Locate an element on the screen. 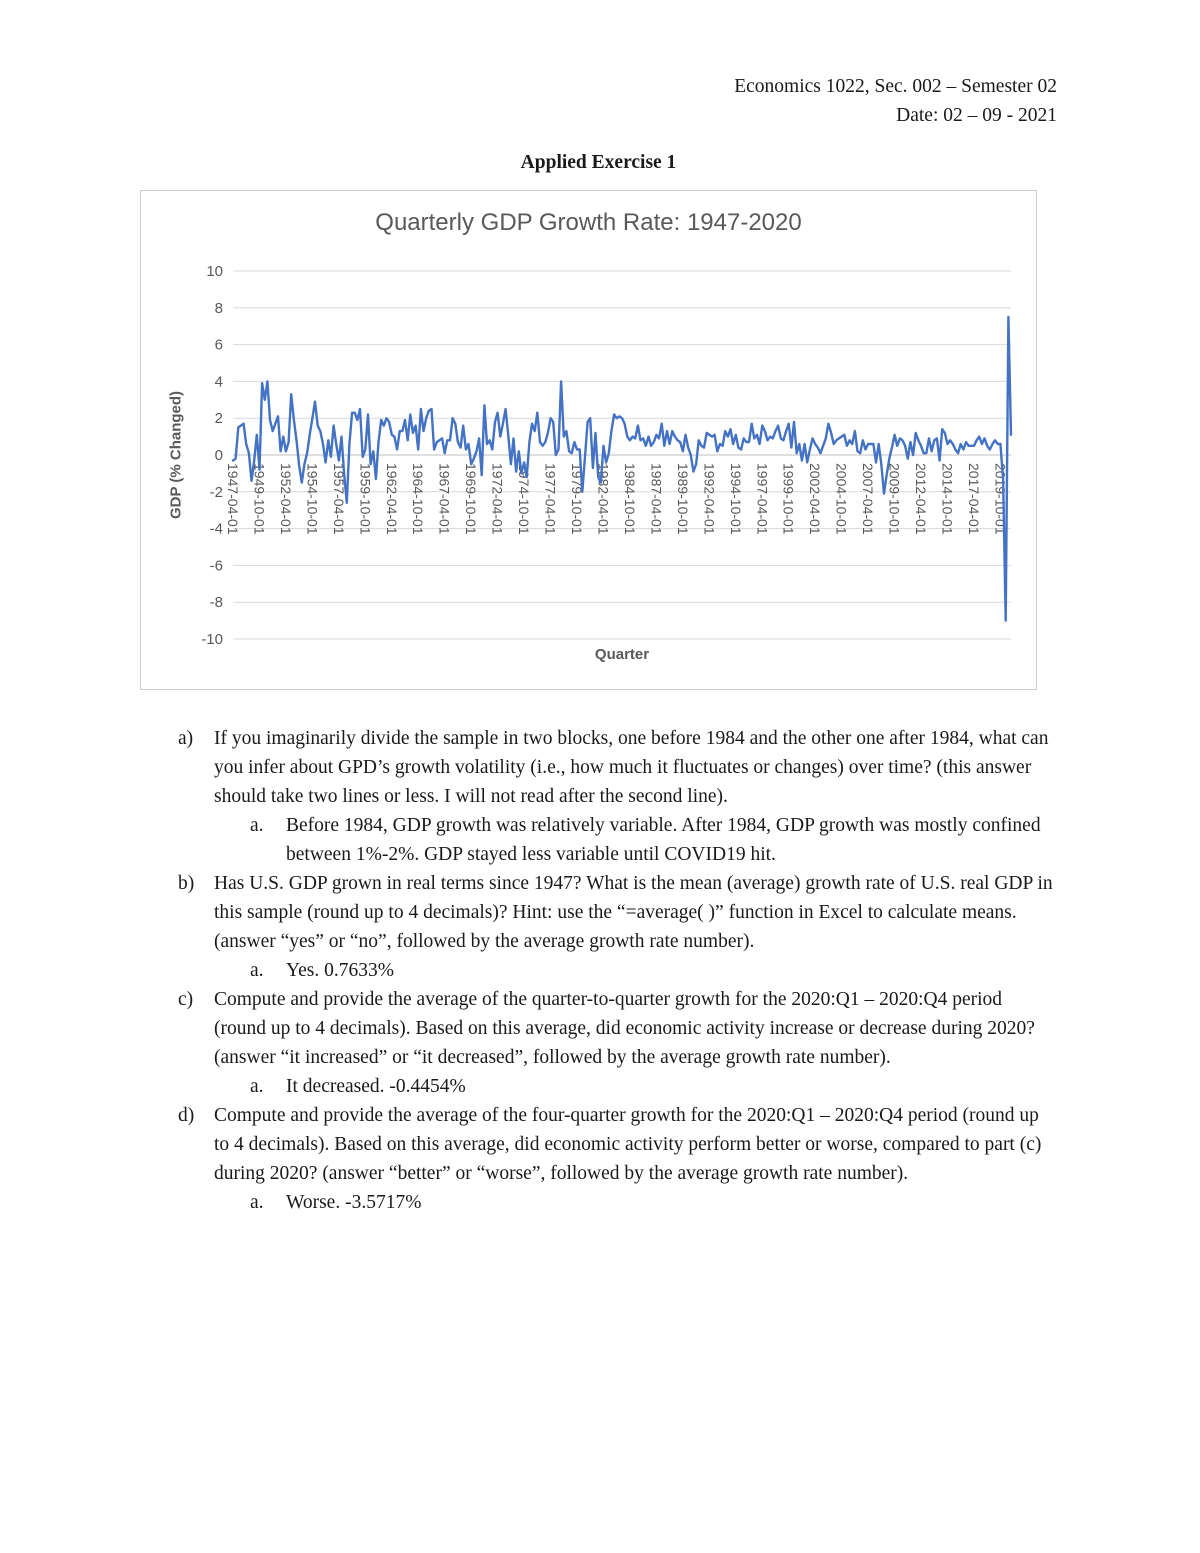 Image resolution: width=1200 pixels, height=1553 pixels. question-marker: a) is located at coordinates (186, 738).